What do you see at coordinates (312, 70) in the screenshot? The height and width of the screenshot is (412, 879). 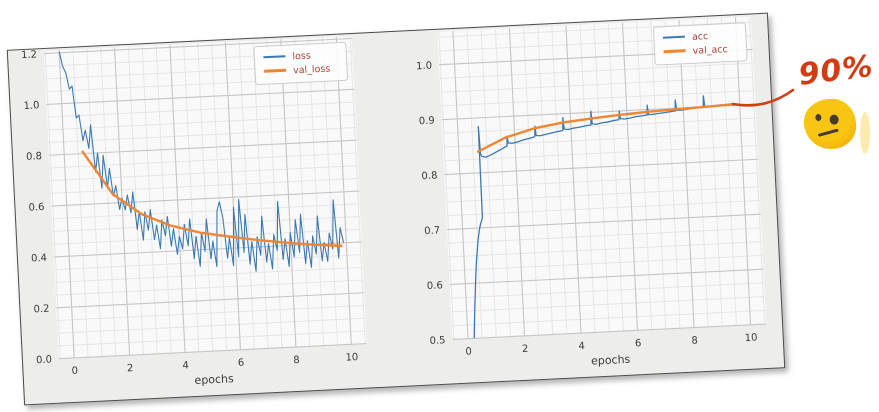 I see `legend-label-val_loss: val_loss` at bounding box center [312, 70].